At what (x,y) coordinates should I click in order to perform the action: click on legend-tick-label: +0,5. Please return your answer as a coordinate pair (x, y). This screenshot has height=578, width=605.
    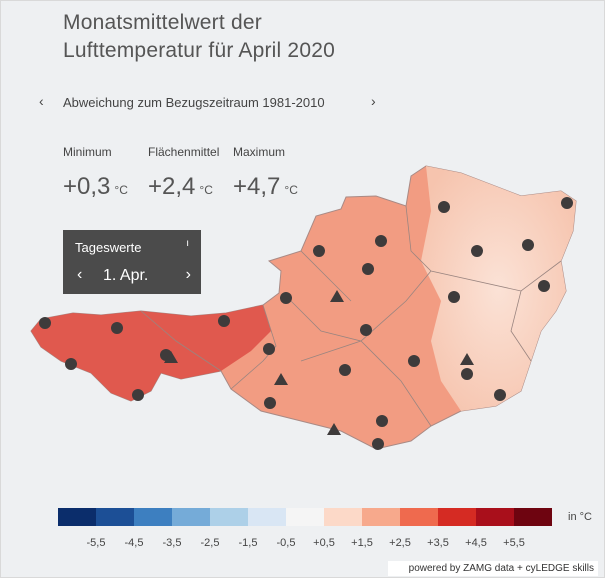
    Looking at the image, I should click on (324, 543).